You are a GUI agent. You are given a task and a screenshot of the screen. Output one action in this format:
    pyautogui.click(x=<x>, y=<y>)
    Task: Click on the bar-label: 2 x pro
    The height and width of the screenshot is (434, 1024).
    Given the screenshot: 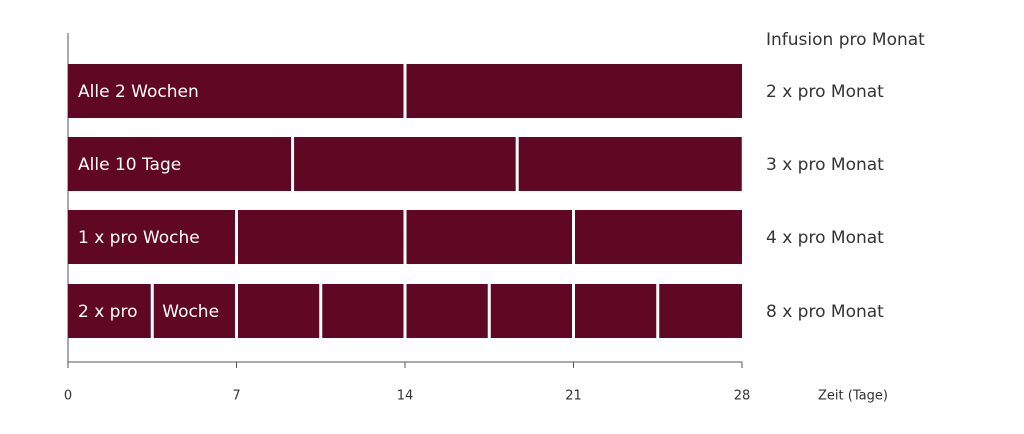 What is the action you would take?
    pyautogui.click(x=108, y=312)
    